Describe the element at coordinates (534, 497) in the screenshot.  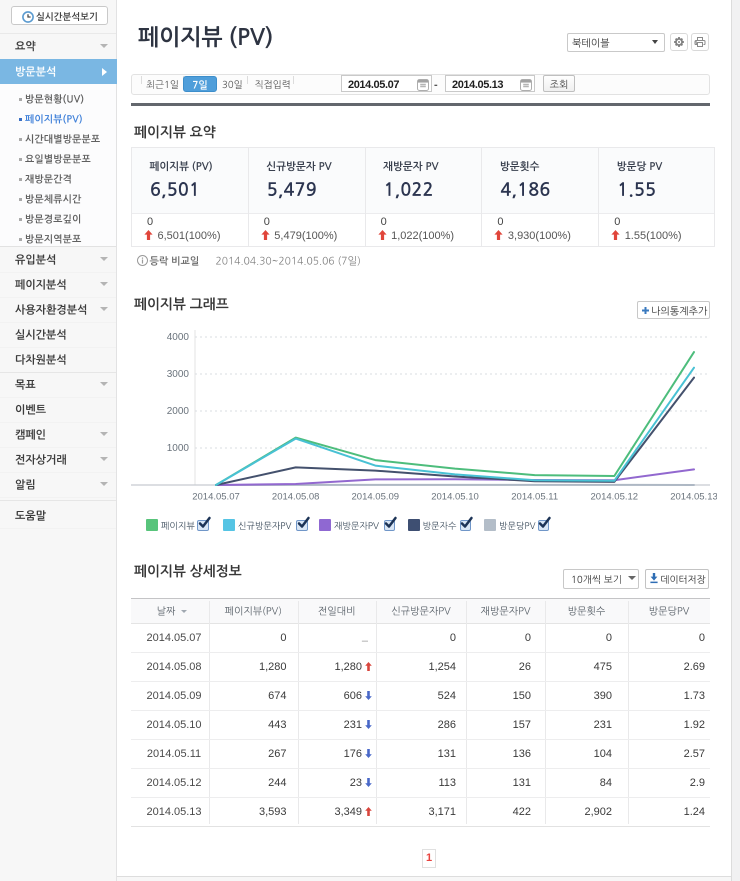
I see `svg-text: 2014.05.11` at that location.